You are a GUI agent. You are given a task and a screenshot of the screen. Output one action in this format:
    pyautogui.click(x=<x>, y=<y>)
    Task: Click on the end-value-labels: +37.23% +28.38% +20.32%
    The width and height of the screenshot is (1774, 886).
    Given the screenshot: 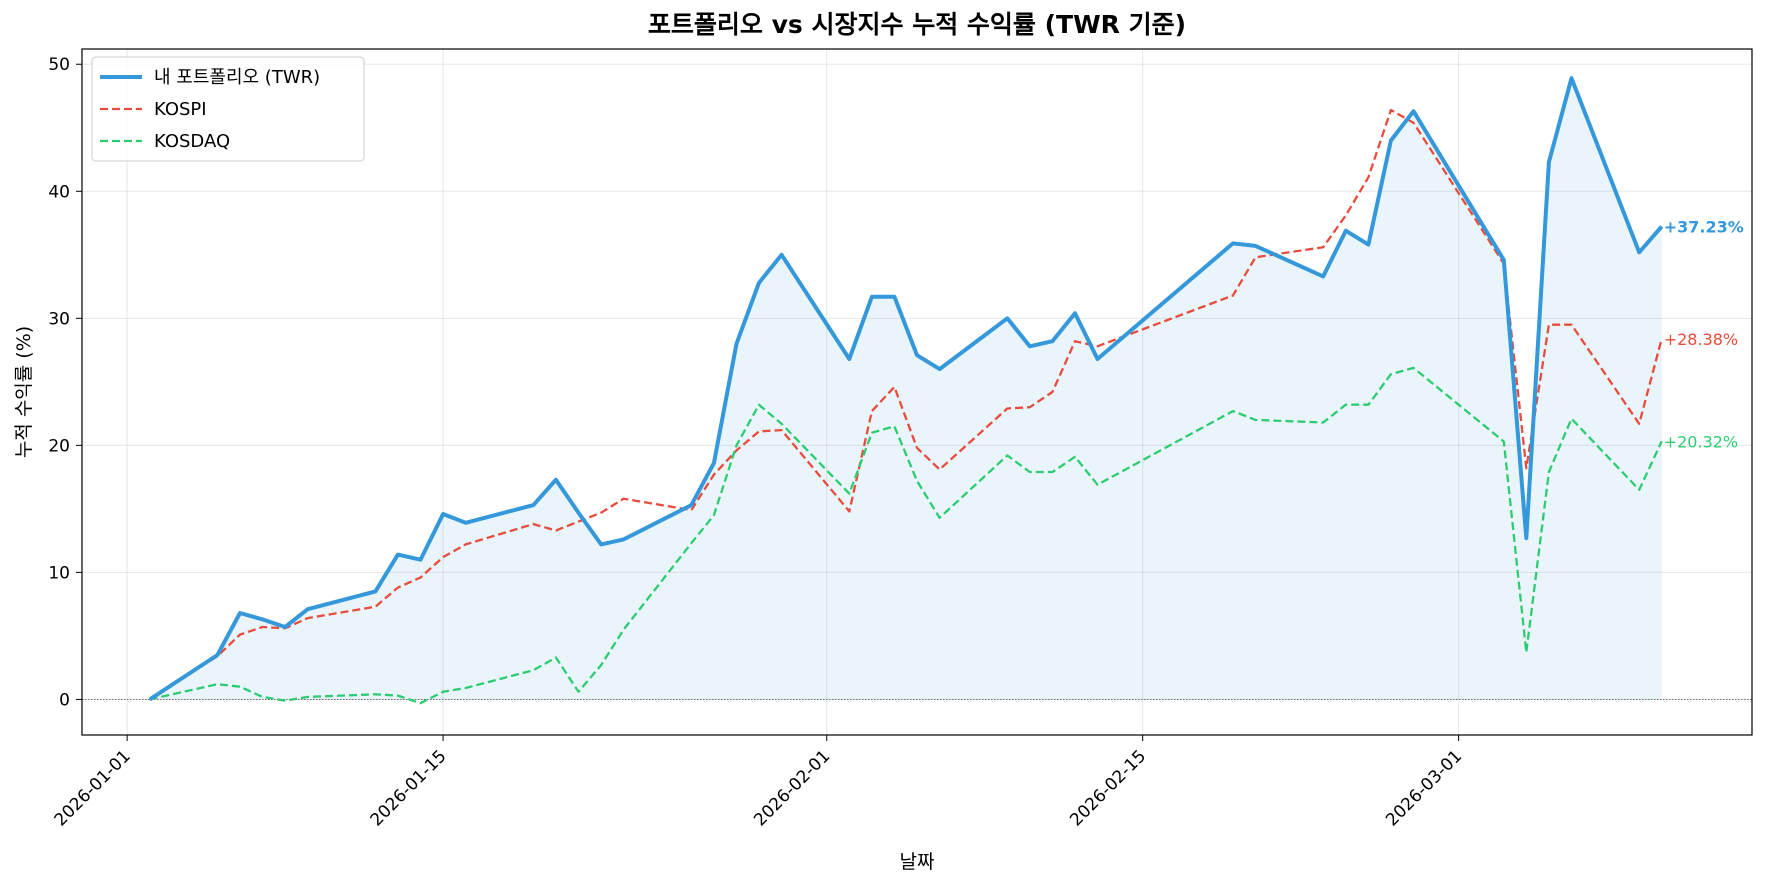 What is the action you would take?
    pyautogui.click(x=1704, y=334)
    